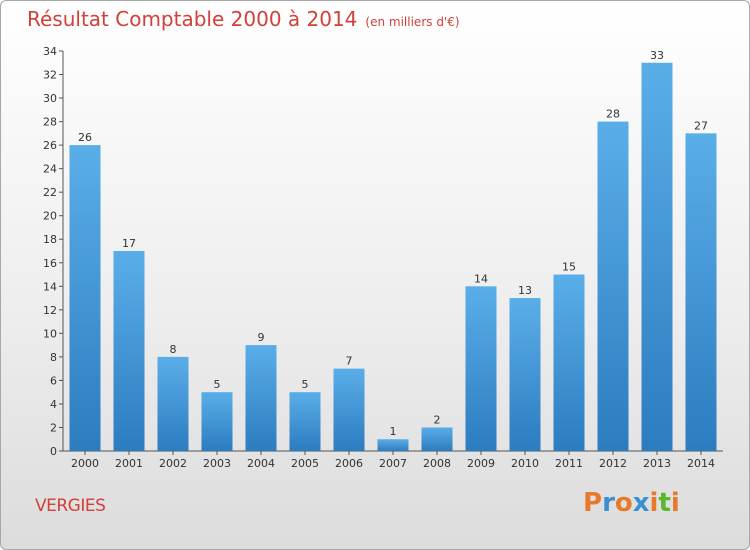 The width and height of the screenshot is (750, 550). What do you see at coordinates (569, 362) in the screenshot?
I see `bar-2011` at bounding box center [569, 362].